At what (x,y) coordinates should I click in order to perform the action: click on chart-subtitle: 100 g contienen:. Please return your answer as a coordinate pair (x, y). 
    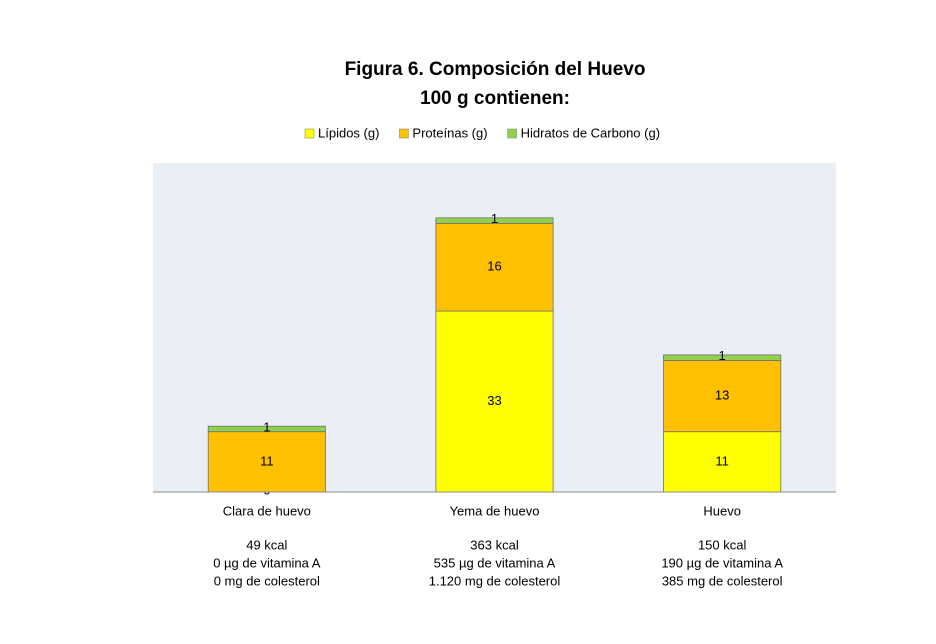
    Looking at the image, I should click on (495, 98).